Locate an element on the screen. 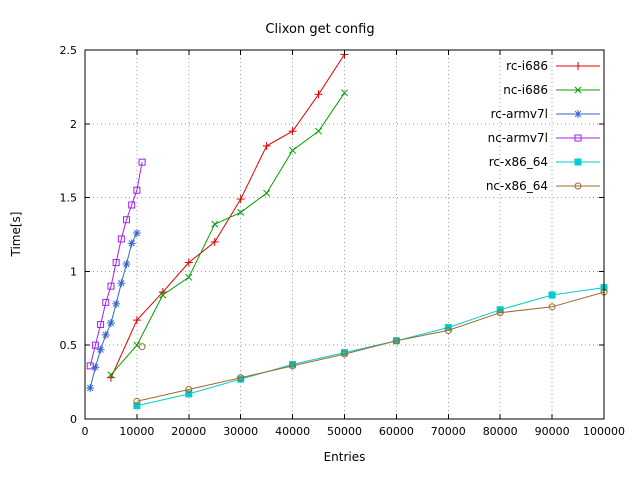  chart-title: Clixon get config is located at coordinates (320, 29).